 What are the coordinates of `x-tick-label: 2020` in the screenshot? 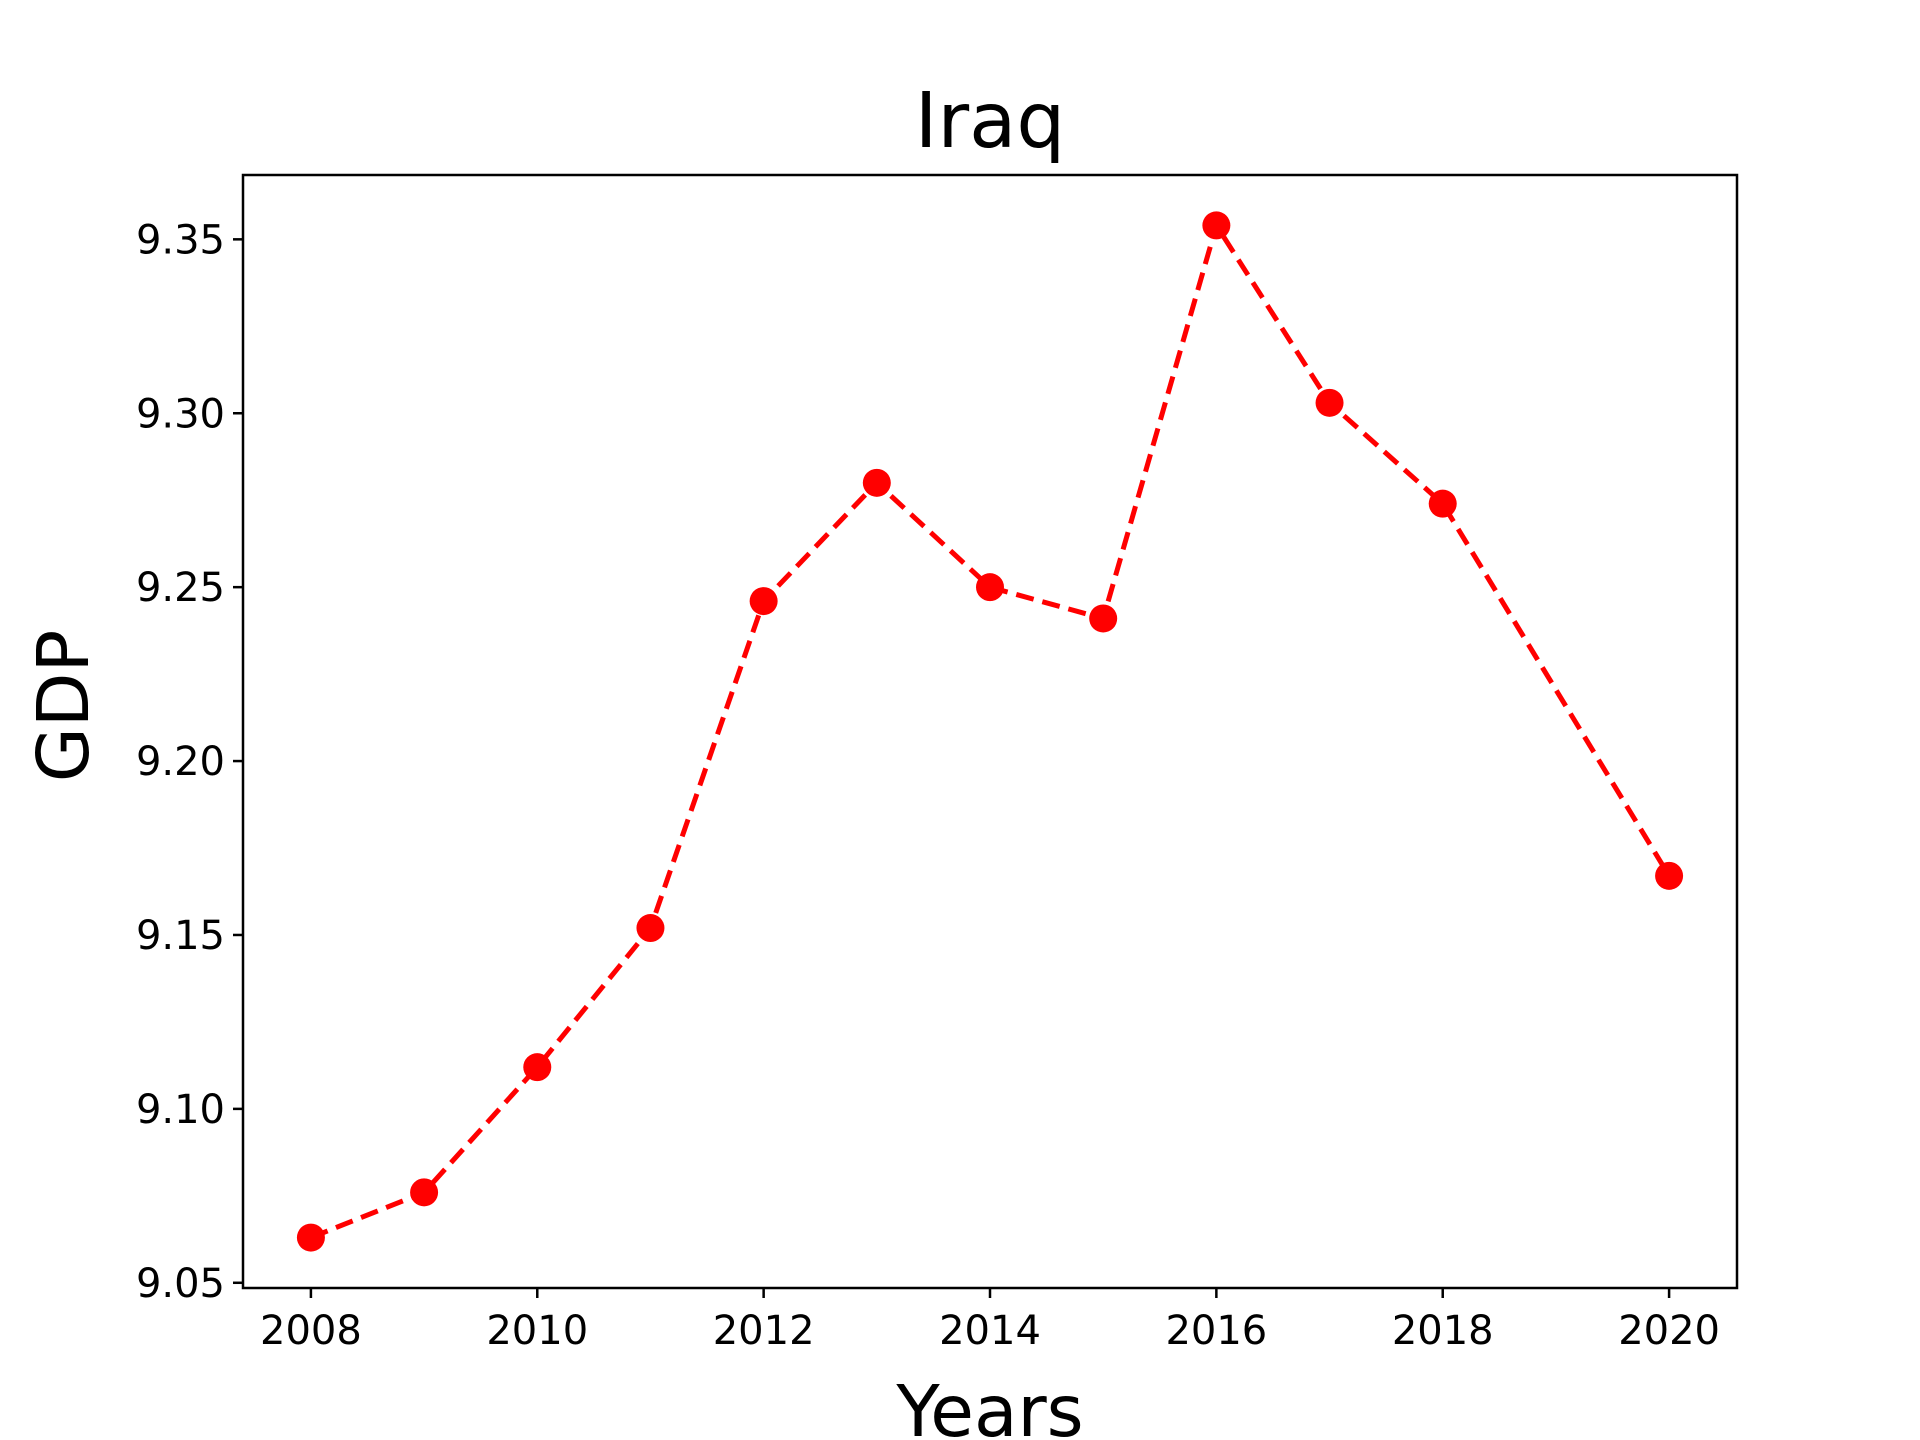 It's located at (1669, 1331).